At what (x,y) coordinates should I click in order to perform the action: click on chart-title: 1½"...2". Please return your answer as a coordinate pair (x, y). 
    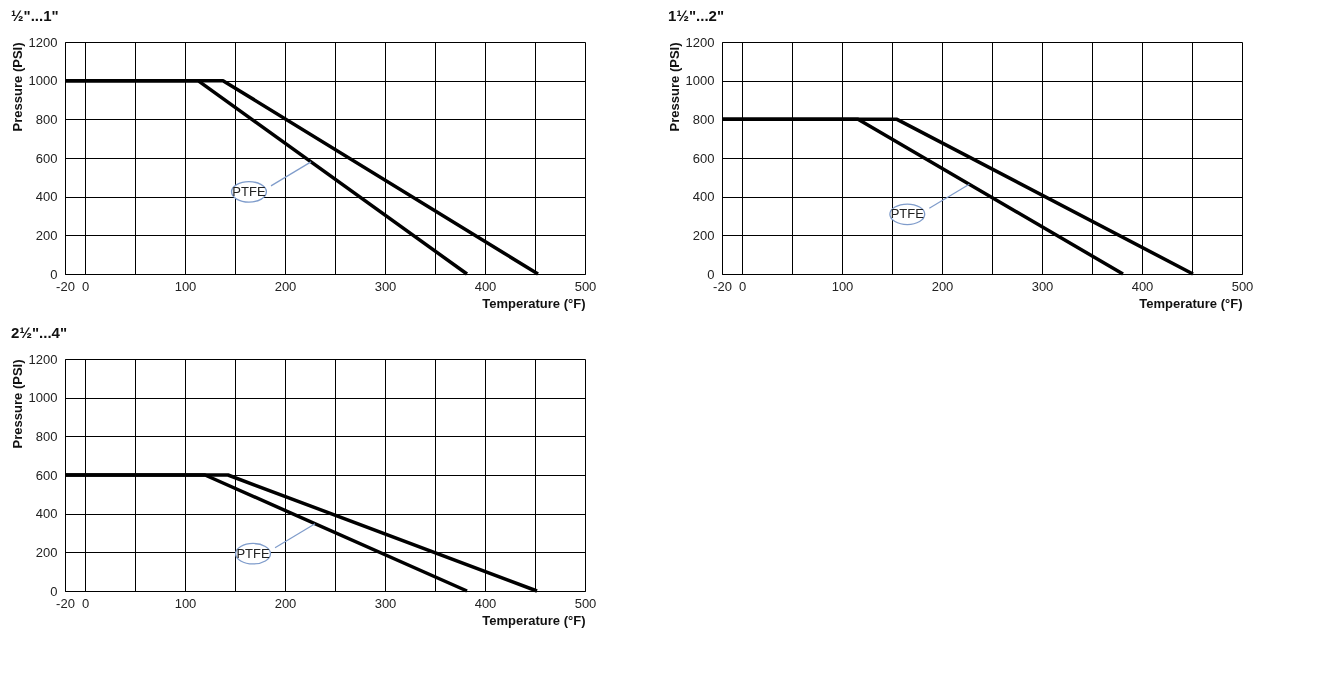
    Looking at the image, I should click on (696, 15).